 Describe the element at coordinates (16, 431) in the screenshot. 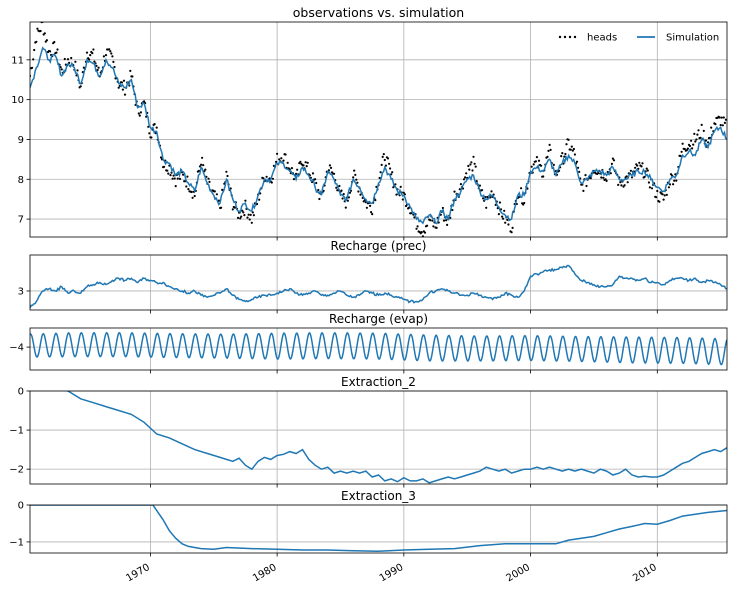

I see `y-tick-label: −1` at that location.